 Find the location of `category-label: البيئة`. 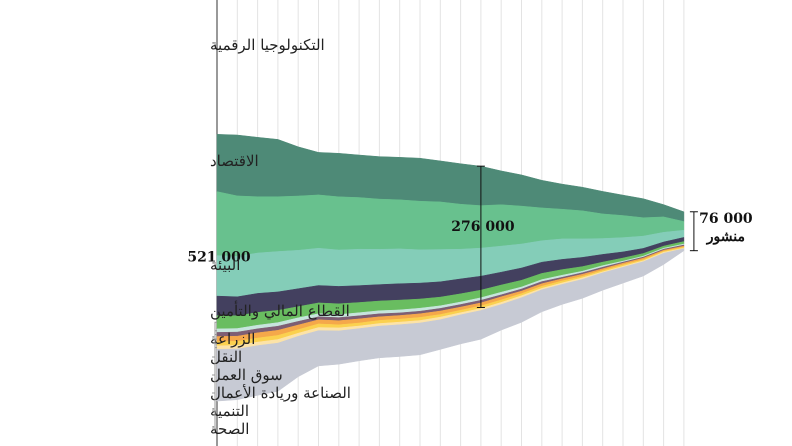

category-label: البيئة is located at coordinates (225, 265).